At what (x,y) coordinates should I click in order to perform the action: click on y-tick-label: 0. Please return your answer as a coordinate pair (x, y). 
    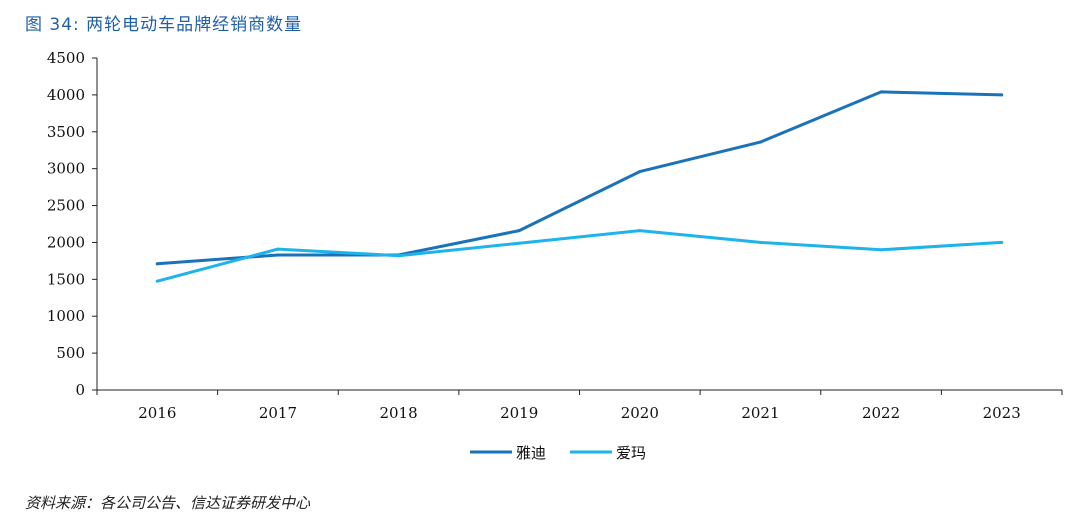
    Looking at the image, I should click on (80, 390).